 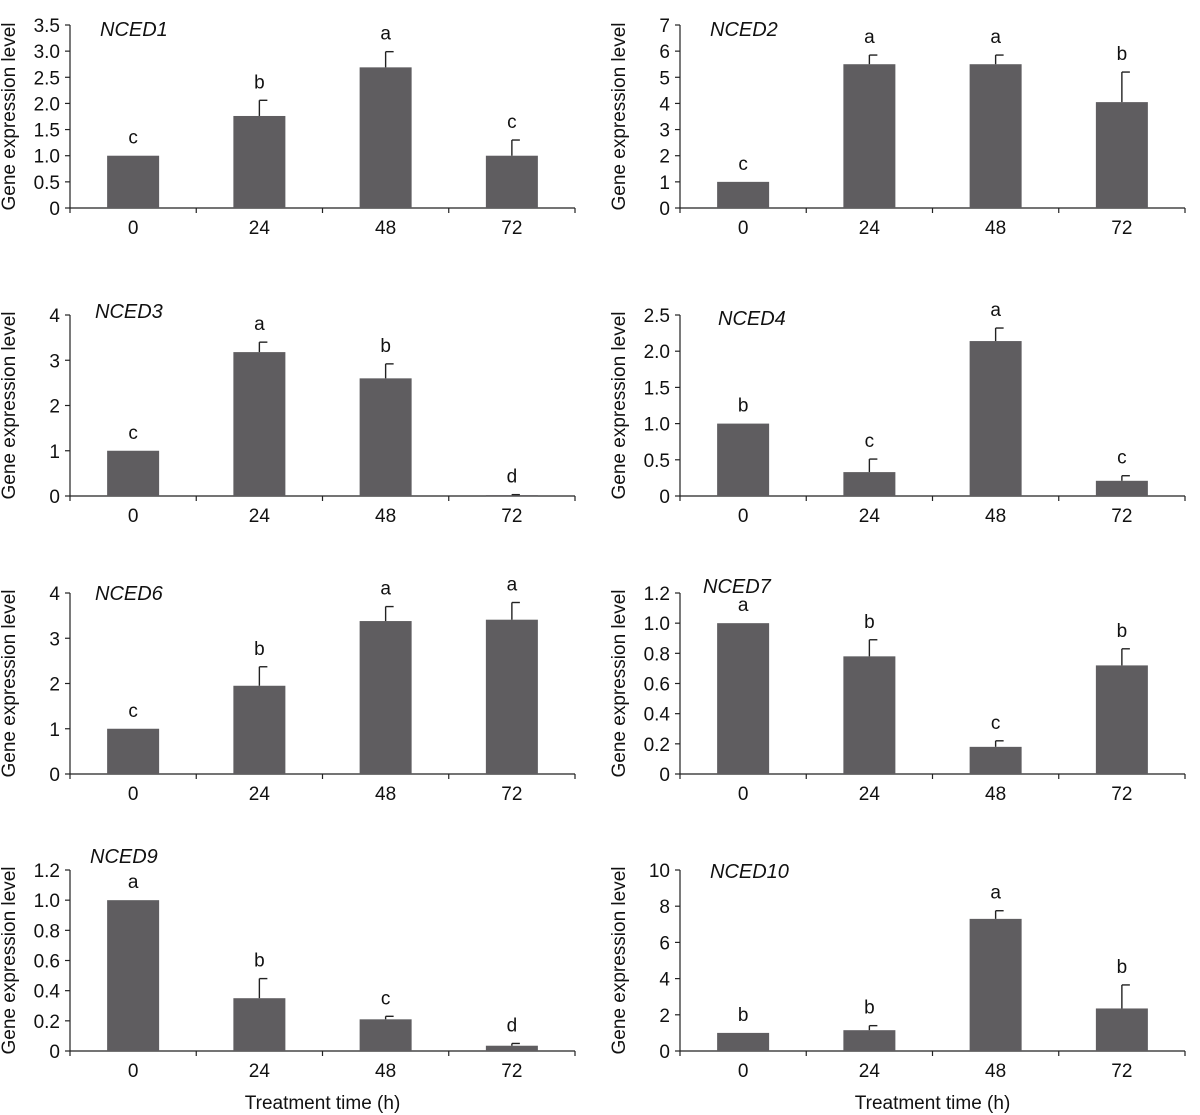 What do you see at coordinates (129, 312) in the screenshot?
I see `panel-title: NCED3` at bounding box center [129, 312].